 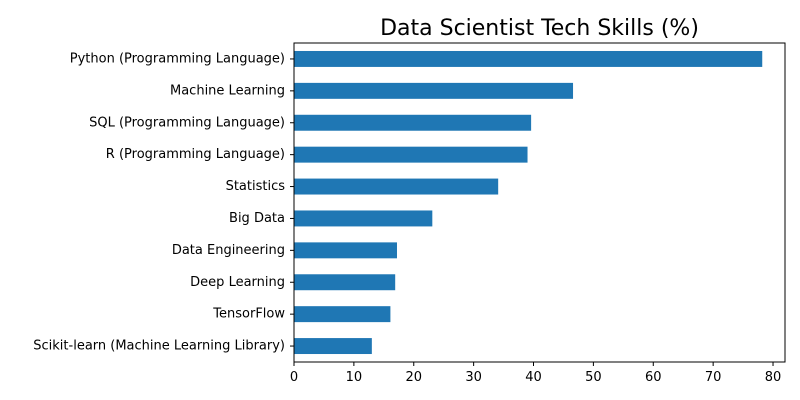 I want to click on y-tick-label: Python (Programming Language), so click(x=177, y=58).